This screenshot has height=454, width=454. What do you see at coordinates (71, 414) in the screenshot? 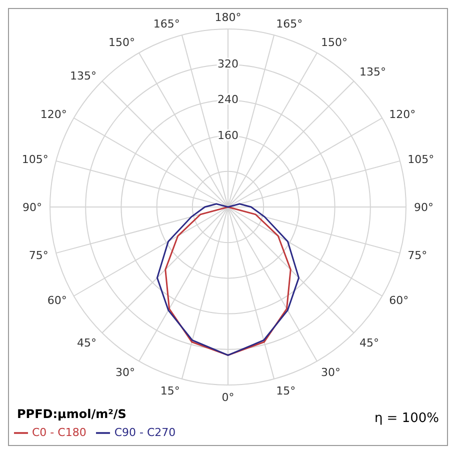
I see `text: PPFD:µmol/m²/S` at bounding box center [71, 414].